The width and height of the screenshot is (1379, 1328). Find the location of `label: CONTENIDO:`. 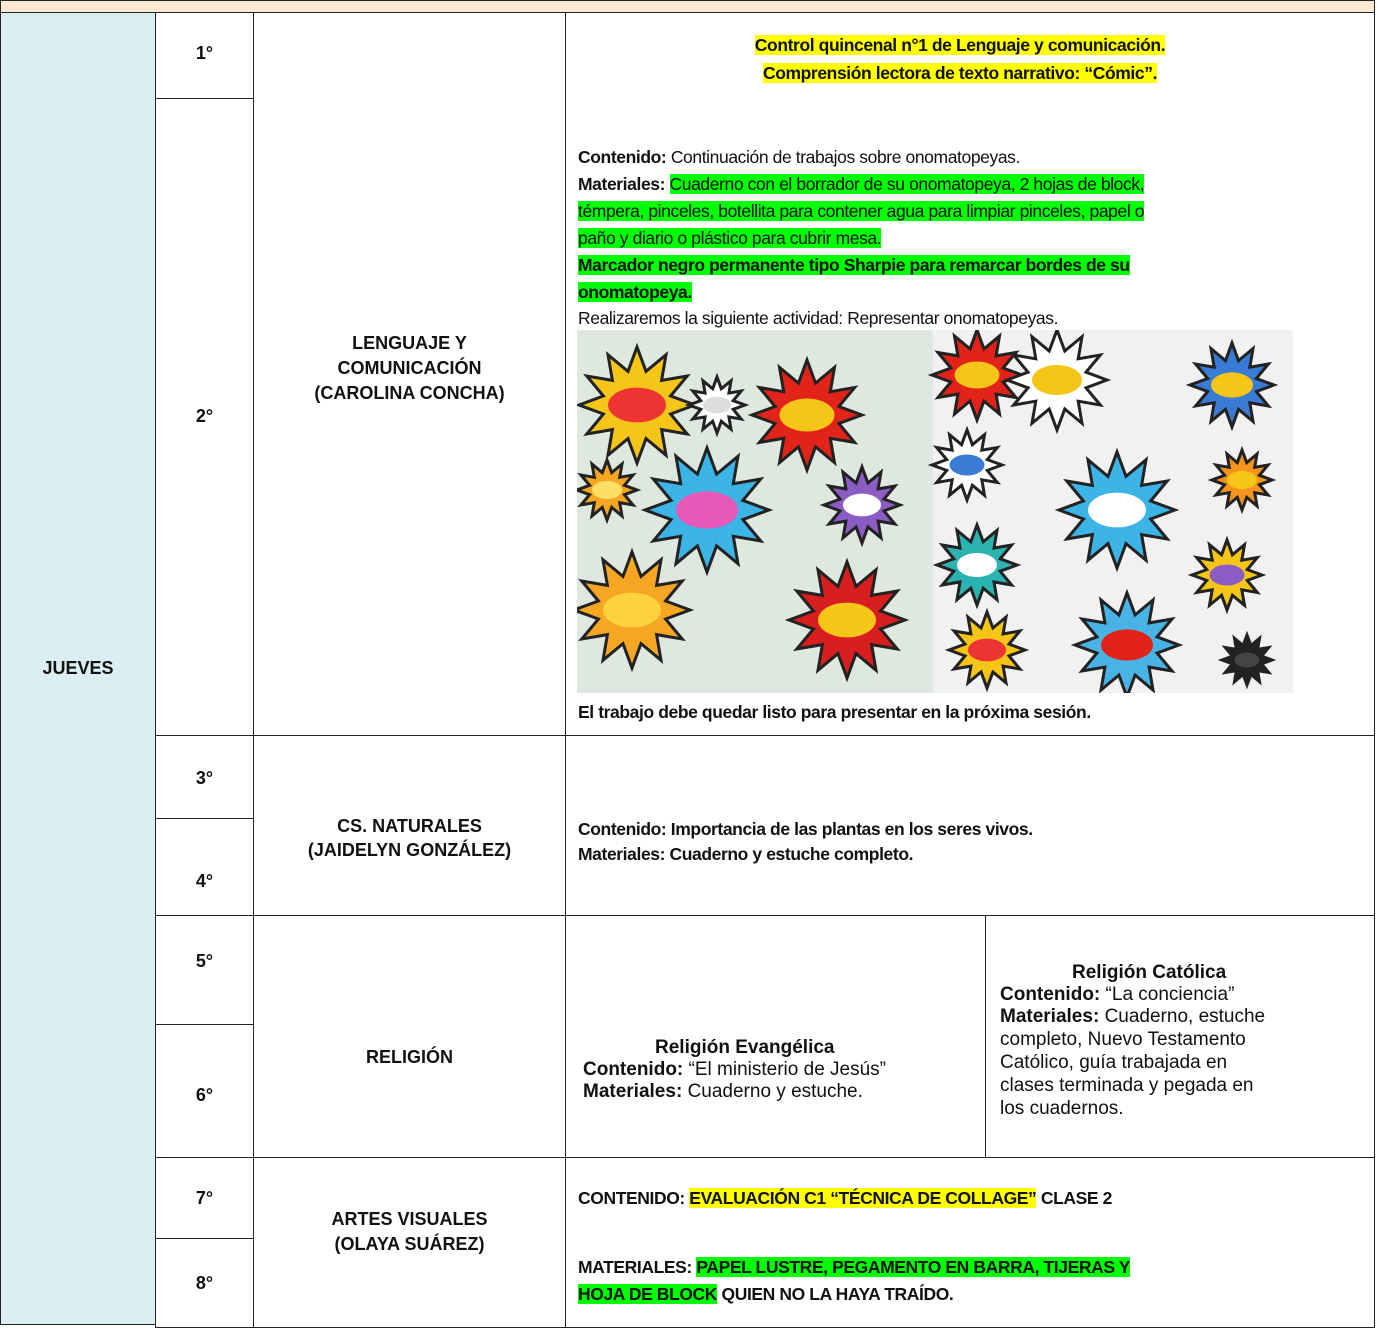

label: CONTENIDO: is located at coordinates (631, 1198).